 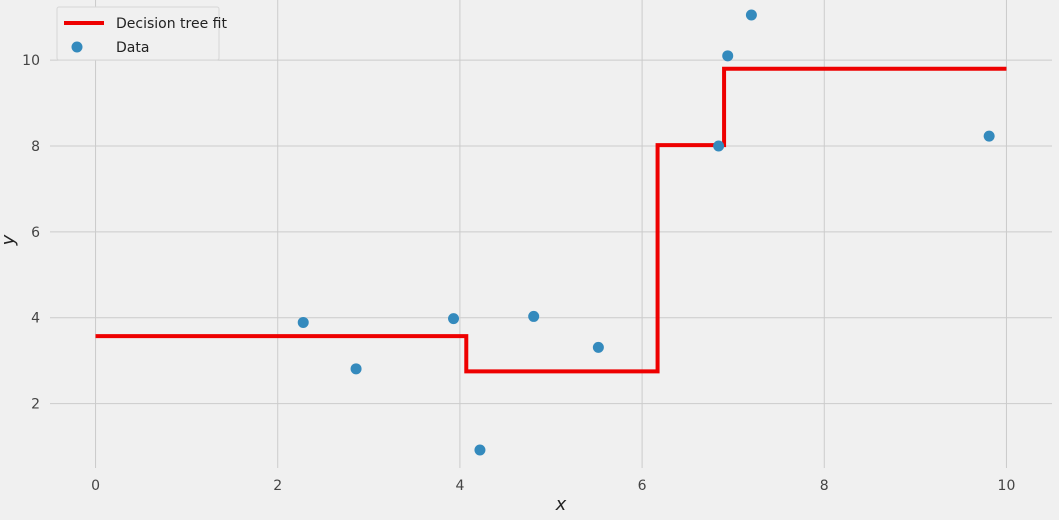 I want to click on x-axis-label: x, so click(x=561, y=504).